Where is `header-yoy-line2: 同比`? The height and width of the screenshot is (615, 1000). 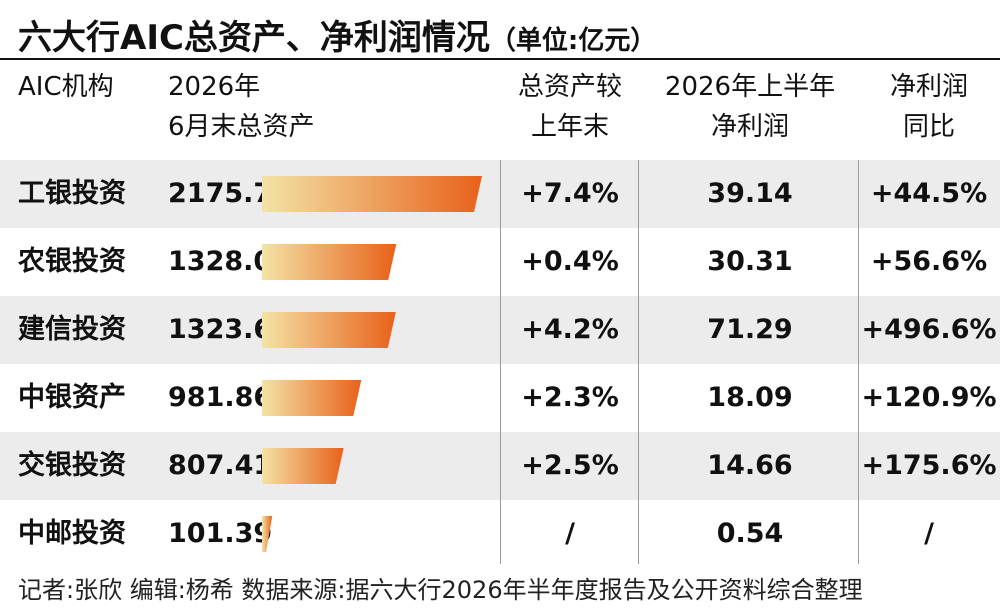 header-yoy-line2: 同比 is located at coordinates (928, 127).